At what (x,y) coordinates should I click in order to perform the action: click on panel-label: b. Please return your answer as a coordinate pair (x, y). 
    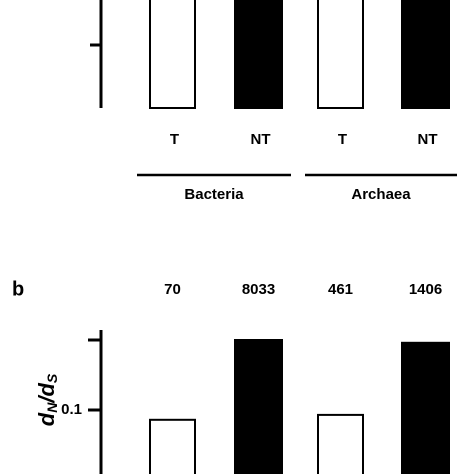
    Looking at the image, I should click on (18, 289).